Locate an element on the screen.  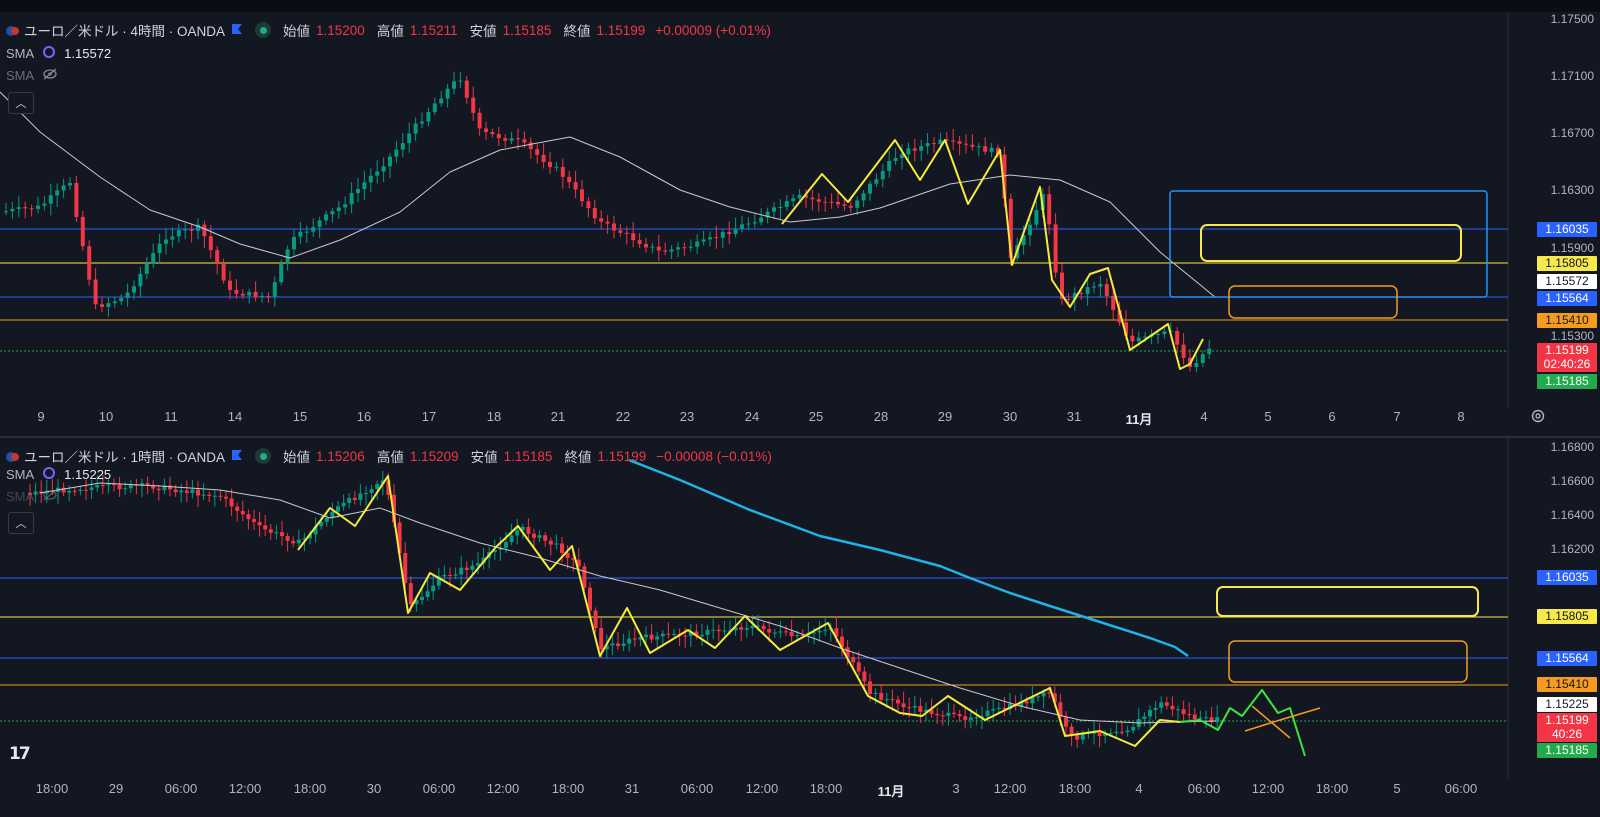
pane-divider is located at coordinates (800, 437).